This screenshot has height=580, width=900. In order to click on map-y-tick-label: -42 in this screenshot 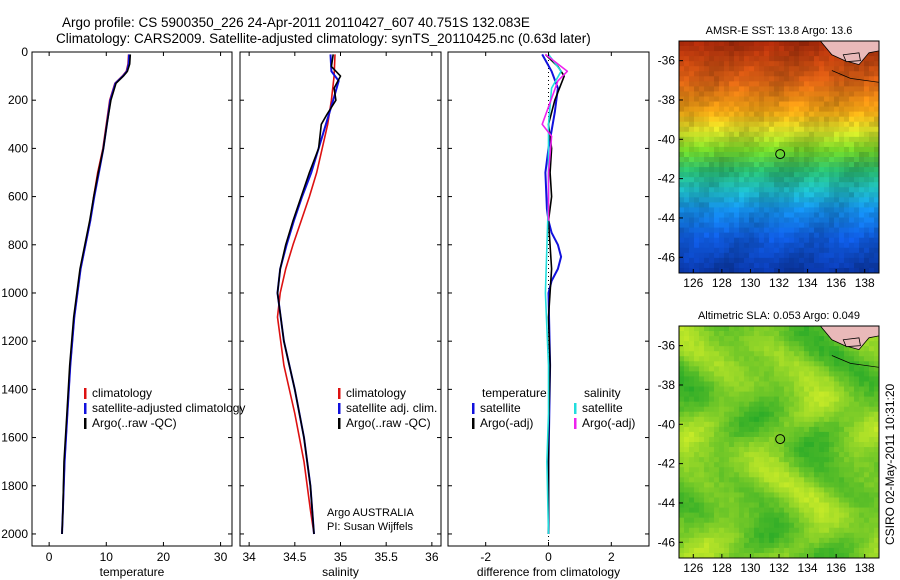, I will do `click(667, 179)`.